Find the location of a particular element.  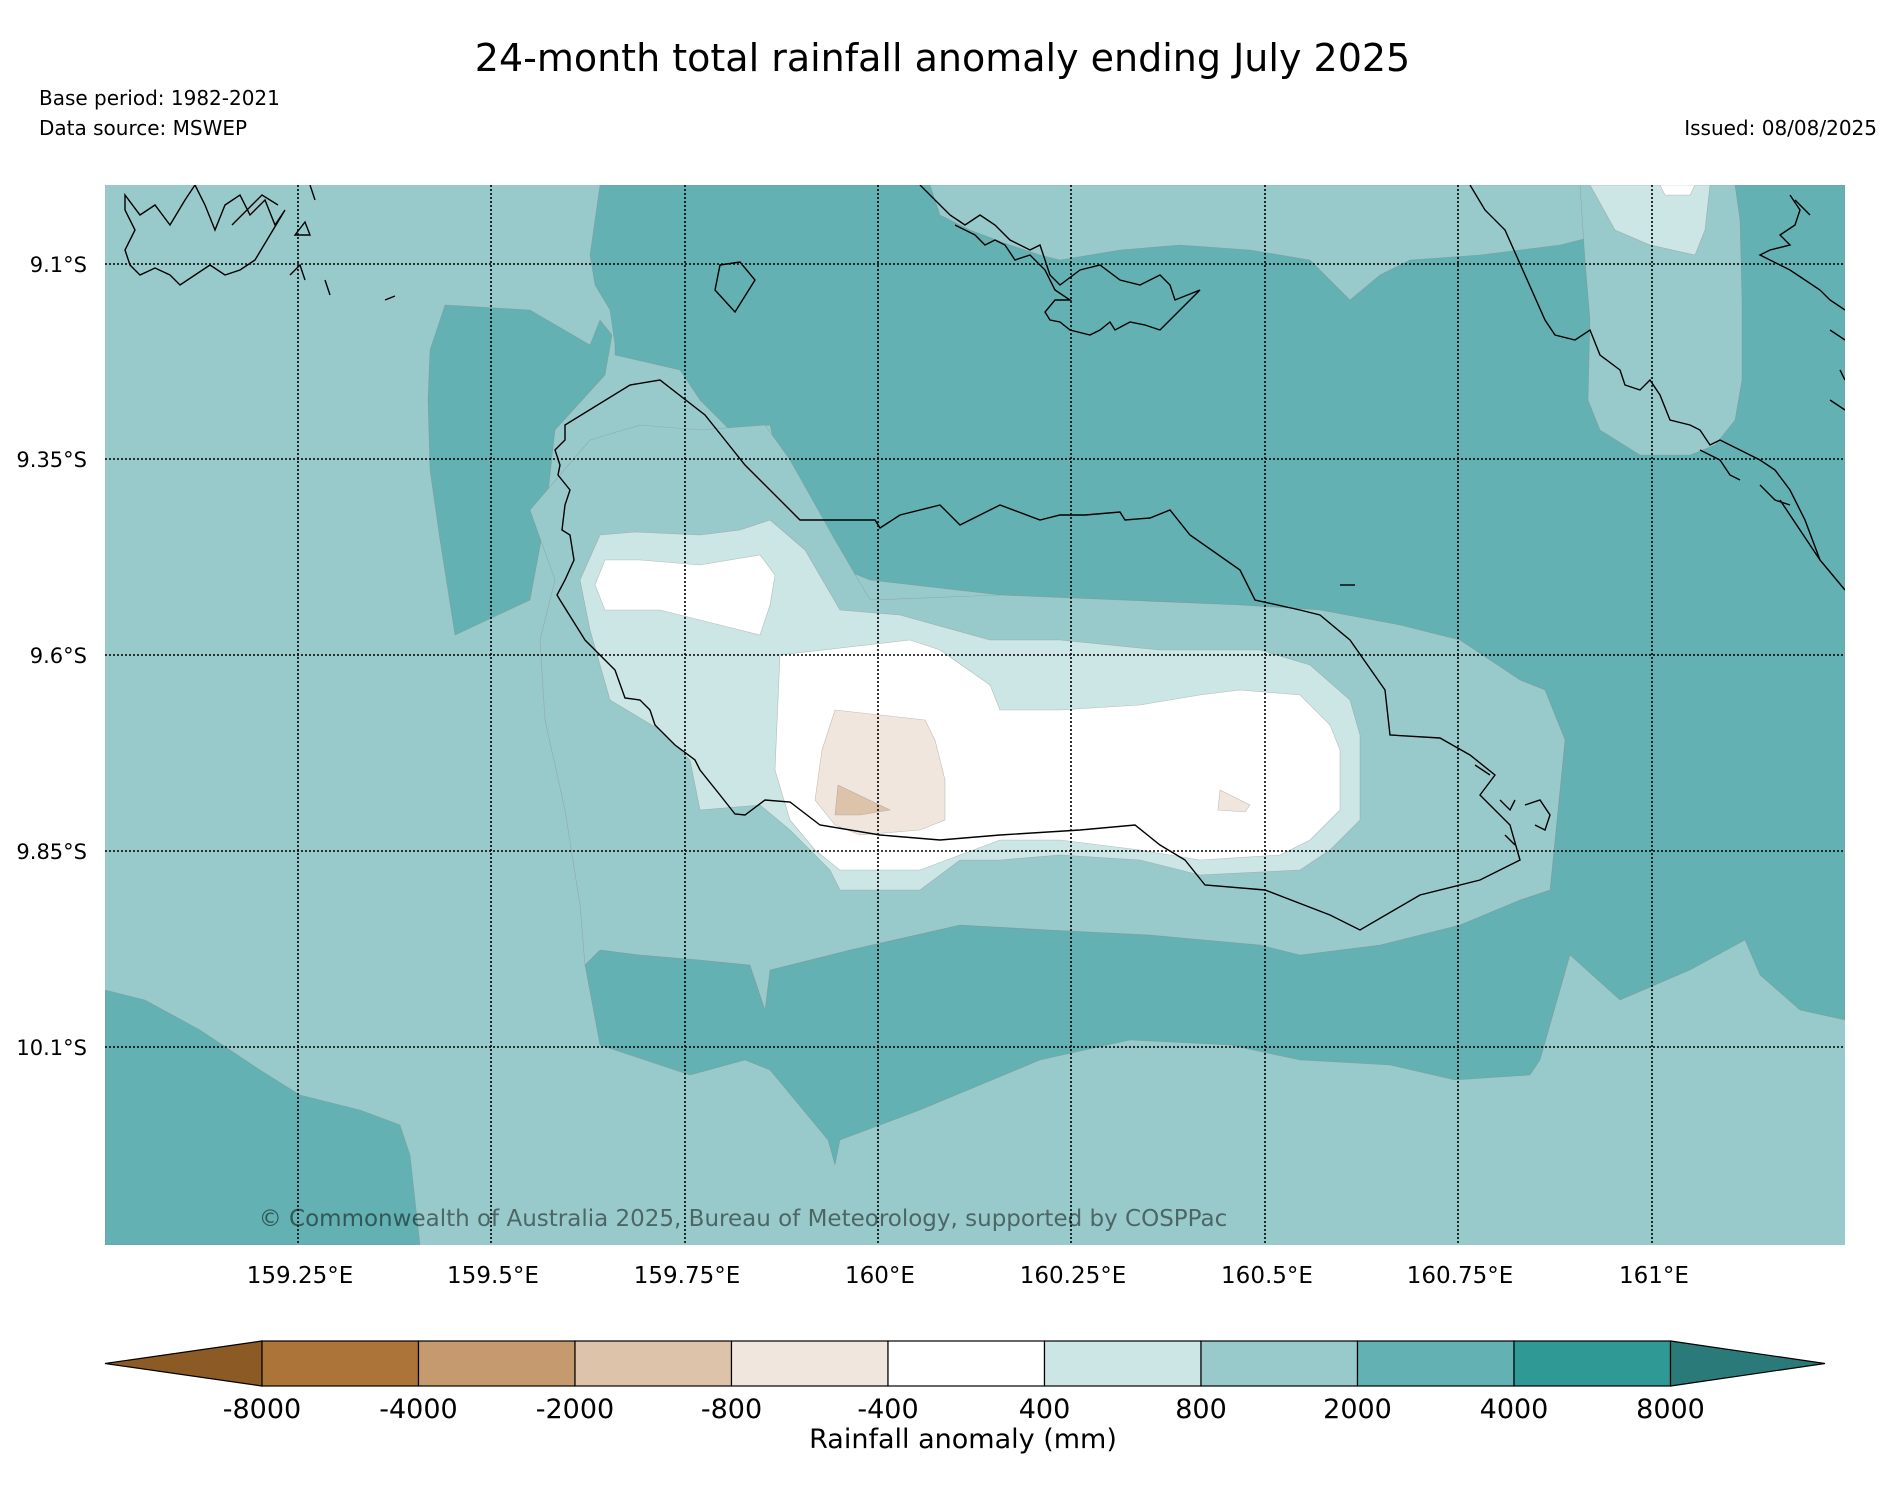

coastline-russell-islands is located at coordinates (205, 235).